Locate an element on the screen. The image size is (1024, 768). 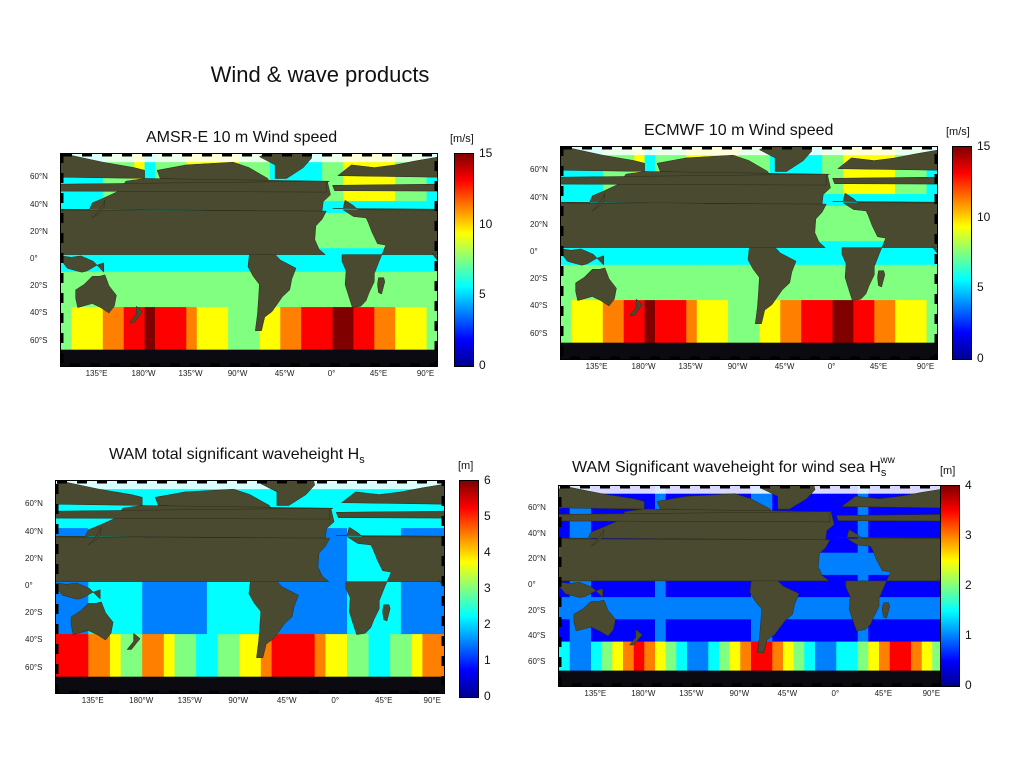
map-amsr-wind is located at coordinates (249, 260).